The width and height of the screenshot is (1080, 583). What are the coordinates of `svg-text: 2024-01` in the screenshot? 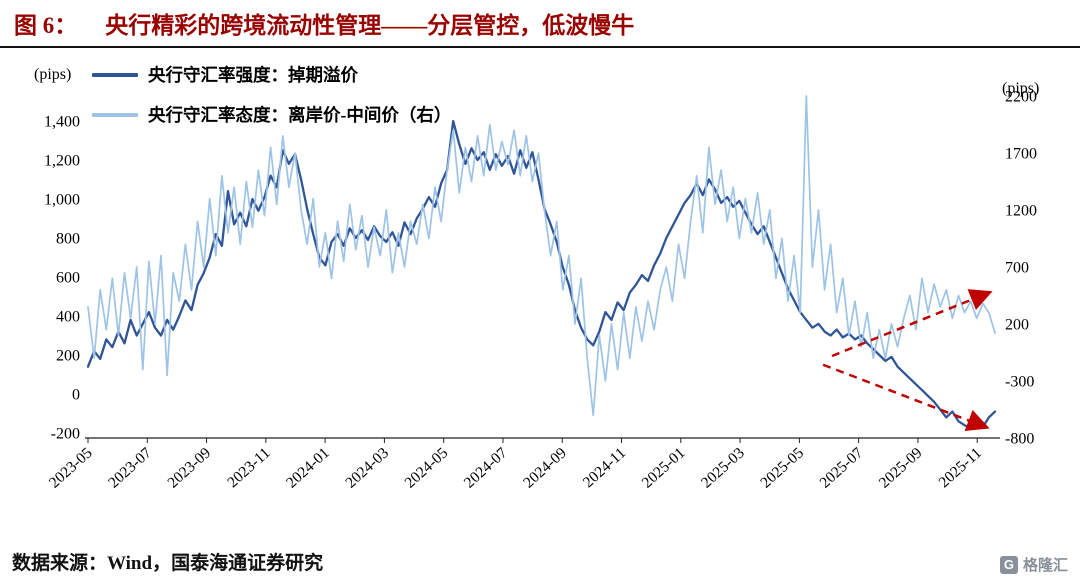 It's located at (308, 467).